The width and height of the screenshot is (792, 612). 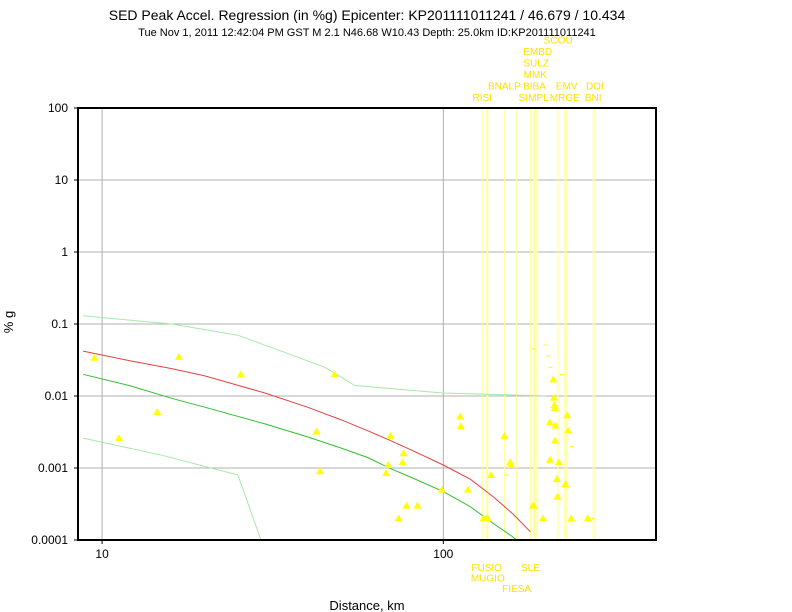 I want to click on station-label: FUSIO, so click(x=486, y=568).